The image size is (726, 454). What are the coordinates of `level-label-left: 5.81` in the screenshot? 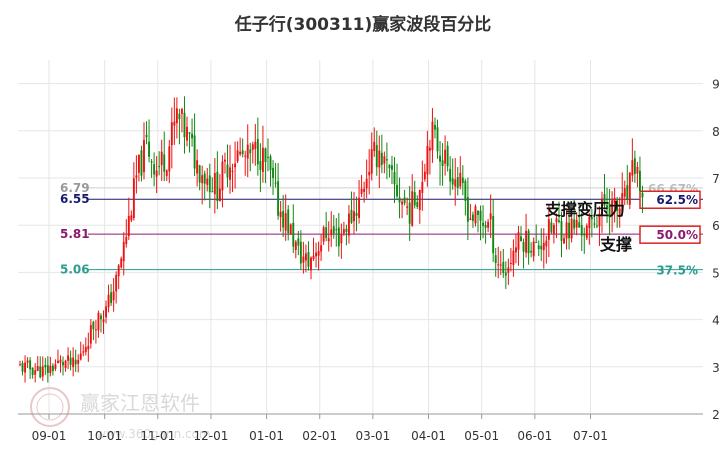 It's located at (75, 234).